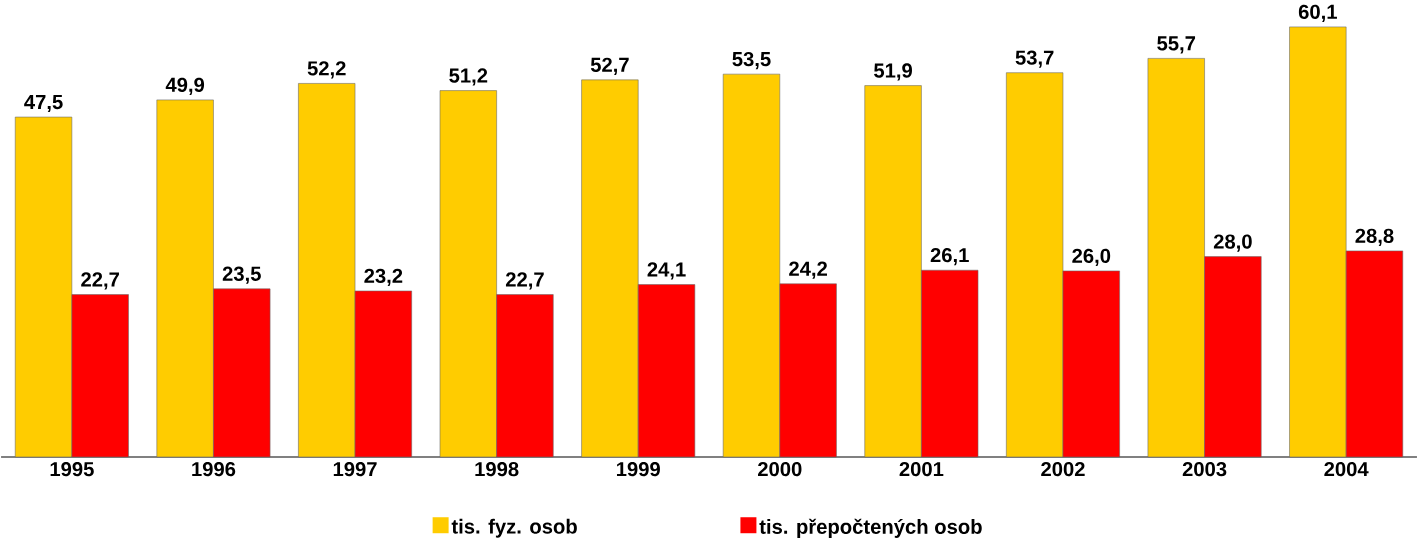  Describe the element at coordinates (751, 60) in the screenshot. I see `data-label: 53,5` at that location.